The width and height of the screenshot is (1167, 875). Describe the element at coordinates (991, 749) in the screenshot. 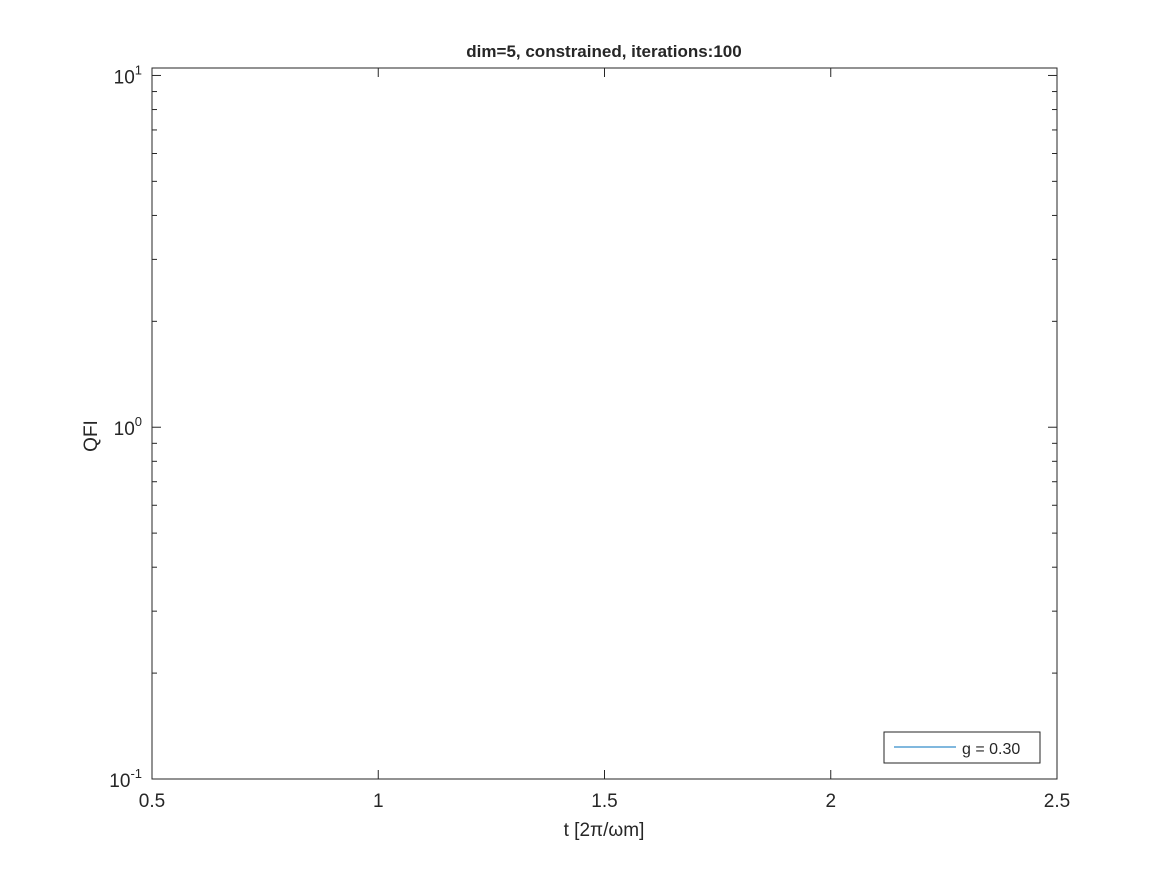

I see `legend-label-g-0-30: g = 0.30` at that location.